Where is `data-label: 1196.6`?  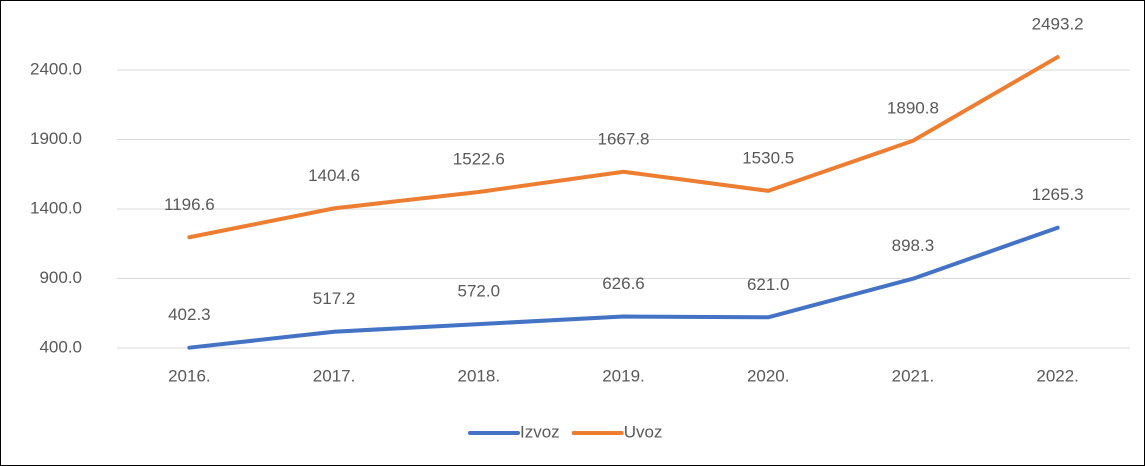
data-label: 1196.6 is located at coordinates (189, 204).